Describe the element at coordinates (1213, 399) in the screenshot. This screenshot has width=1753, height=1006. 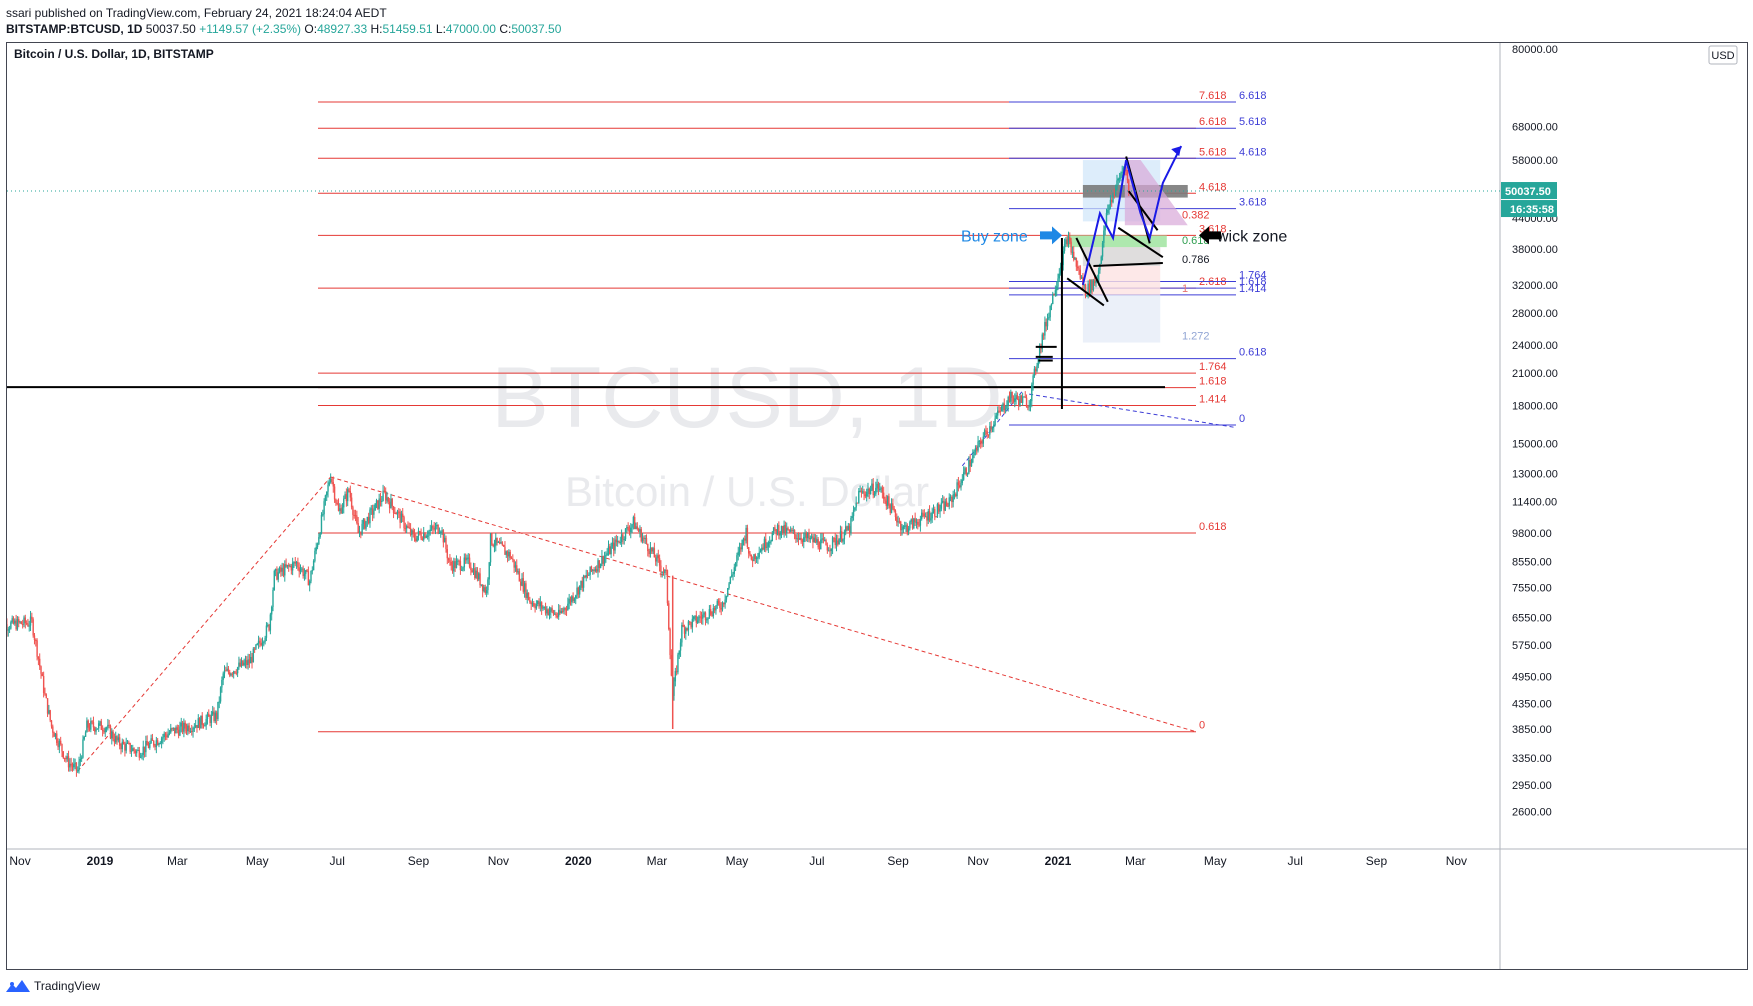
I see `fib-left-label: 1.414` at that location.